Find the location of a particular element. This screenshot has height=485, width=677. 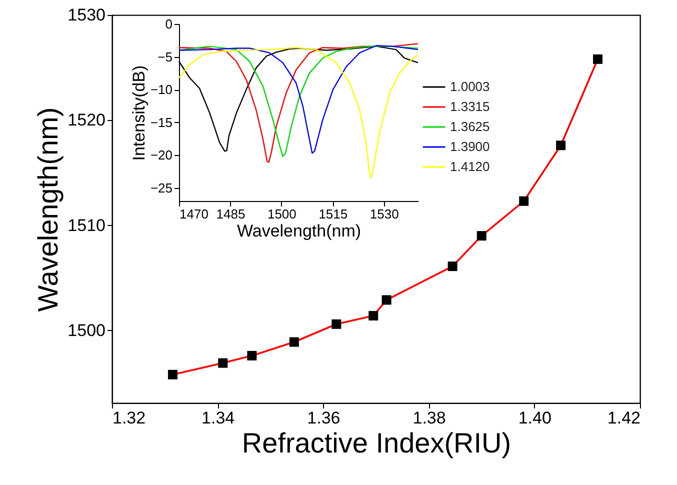

x-tick-label: 1530 is located at coordinates (384, 214).